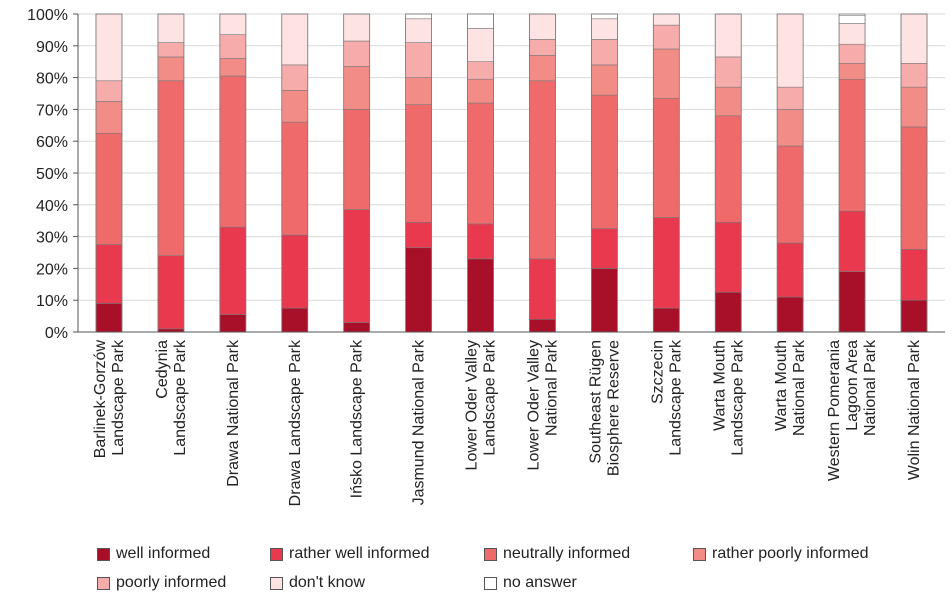  What do you see at coordinates (359, 553) in the screenshot?
I see `legend-label: rather well informed` at bounding box center [359, 553].